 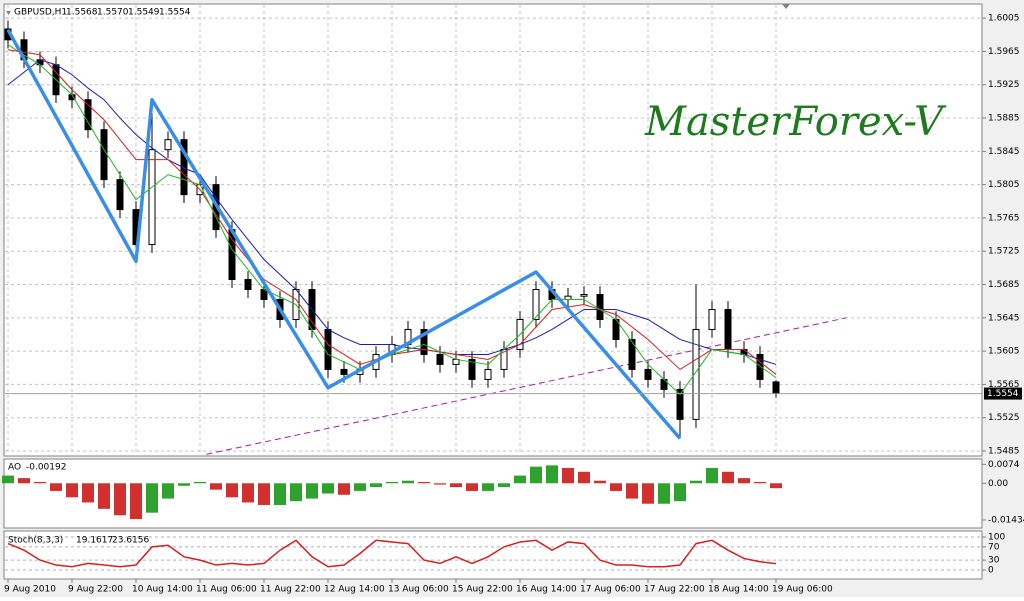 What do you see at coordinates (226, 590) in the screenshot?
I see `x-tick-label: 11 Aug 06:00` at bounding box center [226, 590].